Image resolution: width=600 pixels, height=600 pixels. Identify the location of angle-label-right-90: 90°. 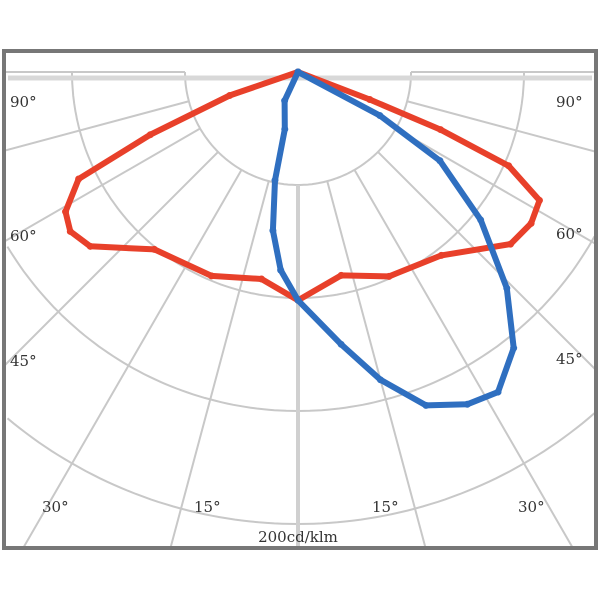
(569, 102).